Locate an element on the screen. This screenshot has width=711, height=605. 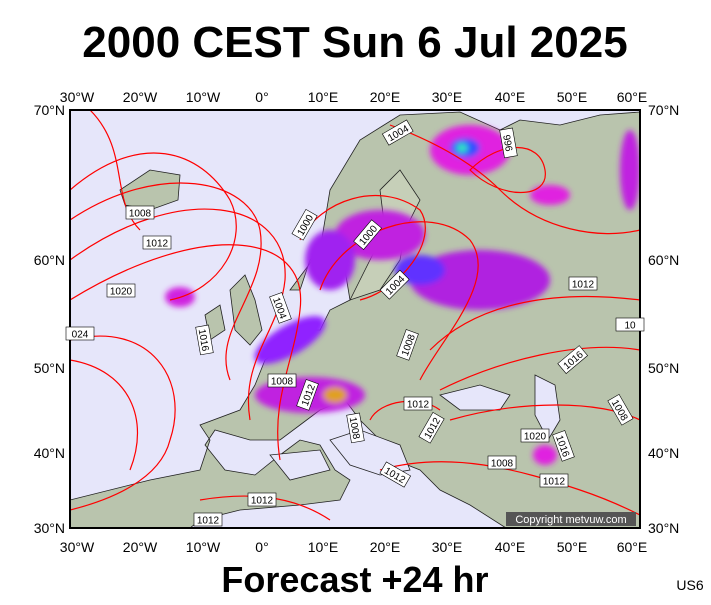
lon-label-bottom: 20°W is located at coordinates (140, 547).